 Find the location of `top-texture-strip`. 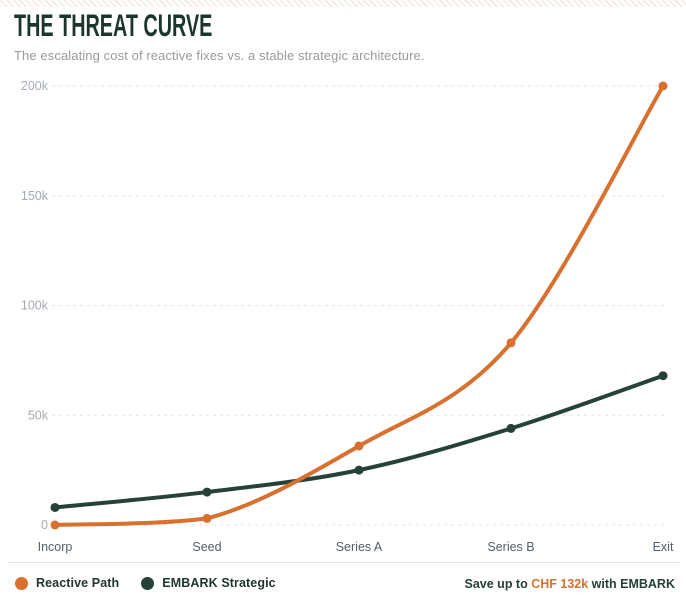

top-texture-strip is located at coordinates (343, 3).